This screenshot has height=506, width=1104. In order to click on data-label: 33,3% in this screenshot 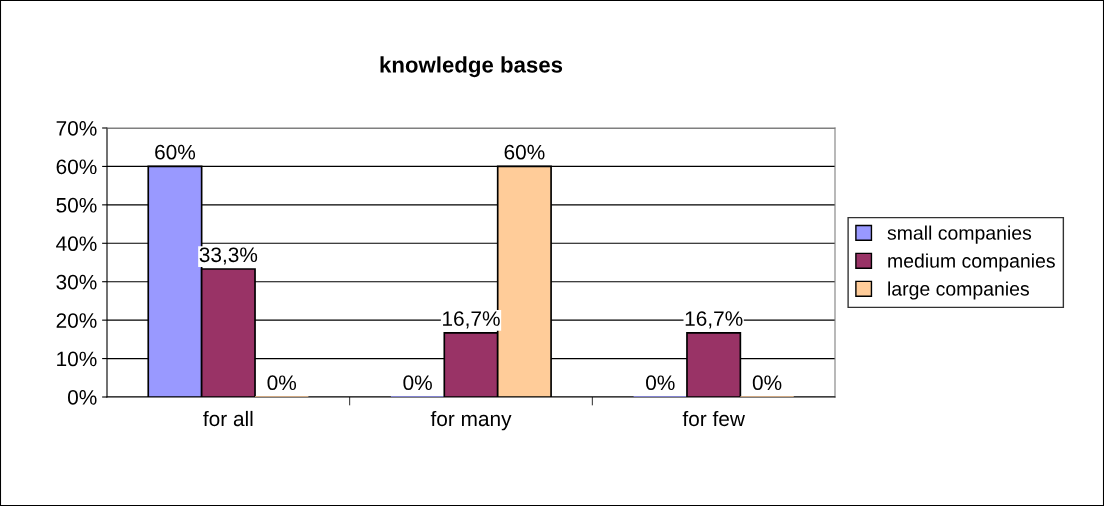, I will do `click(228, 256)`.